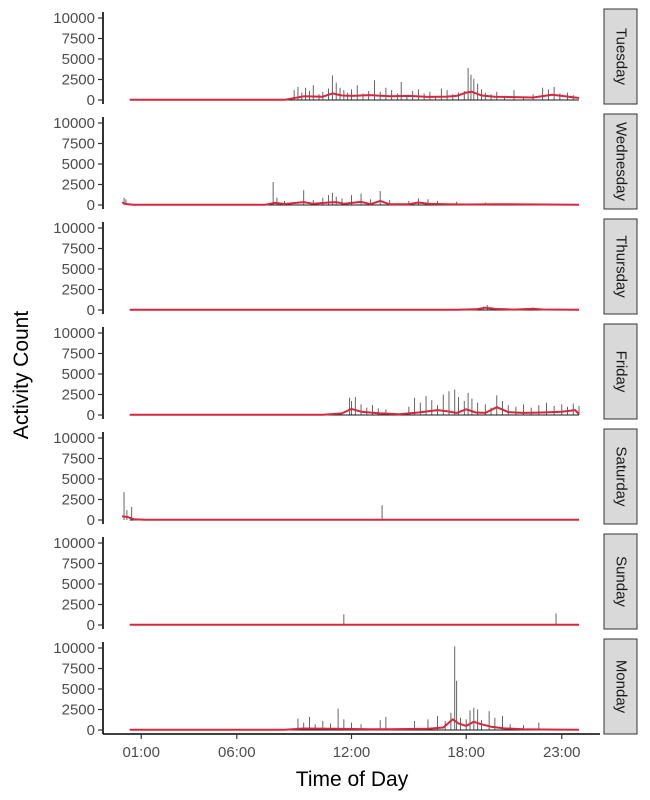 The width and height of the screenshot is (650, 800). I want to click on facet-monday: 0 2500 5000 7500 10000 Monday, so click(345, 688).